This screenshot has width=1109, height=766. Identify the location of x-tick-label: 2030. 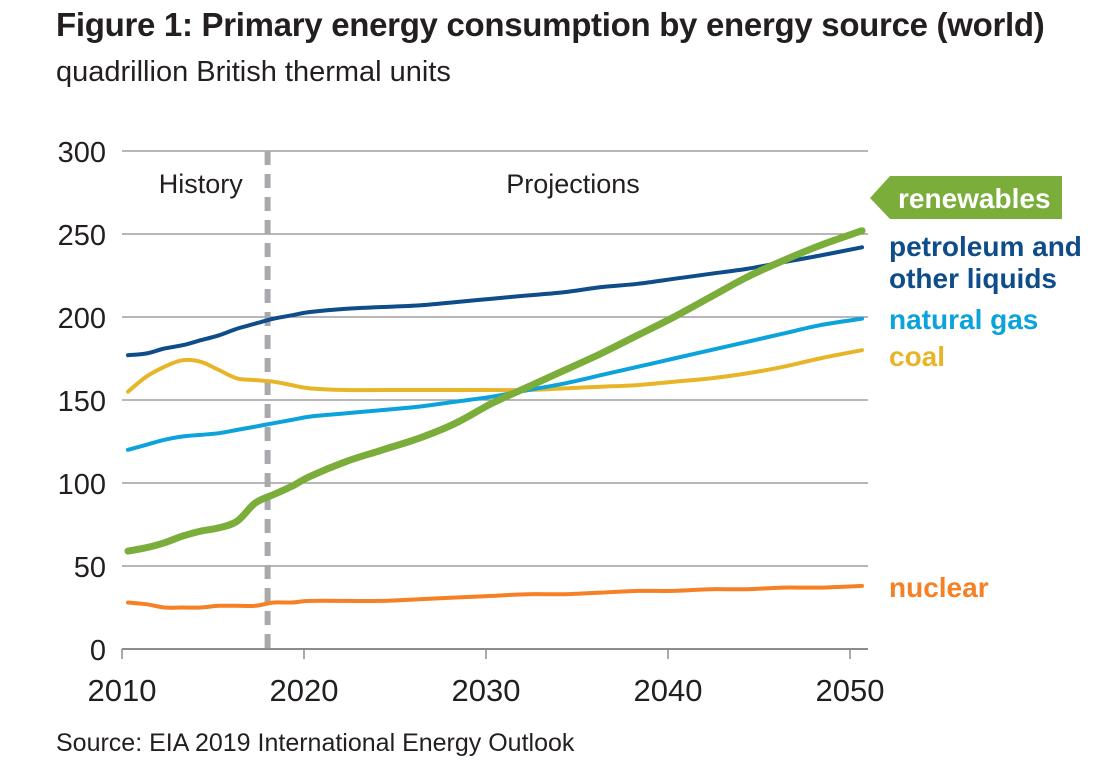
(486, 690).